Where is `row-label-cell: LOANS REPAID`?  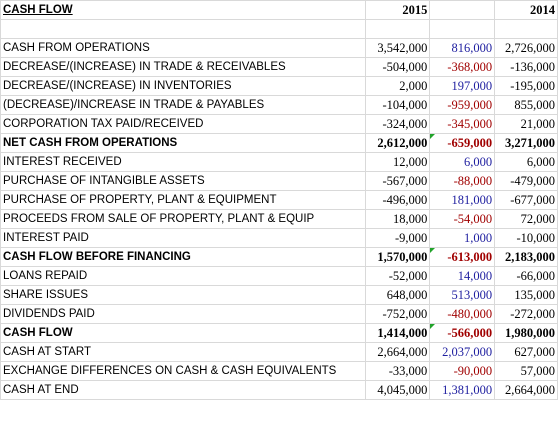 row-label-cell: LOANS REPAID is located at coordinates (183, 276).